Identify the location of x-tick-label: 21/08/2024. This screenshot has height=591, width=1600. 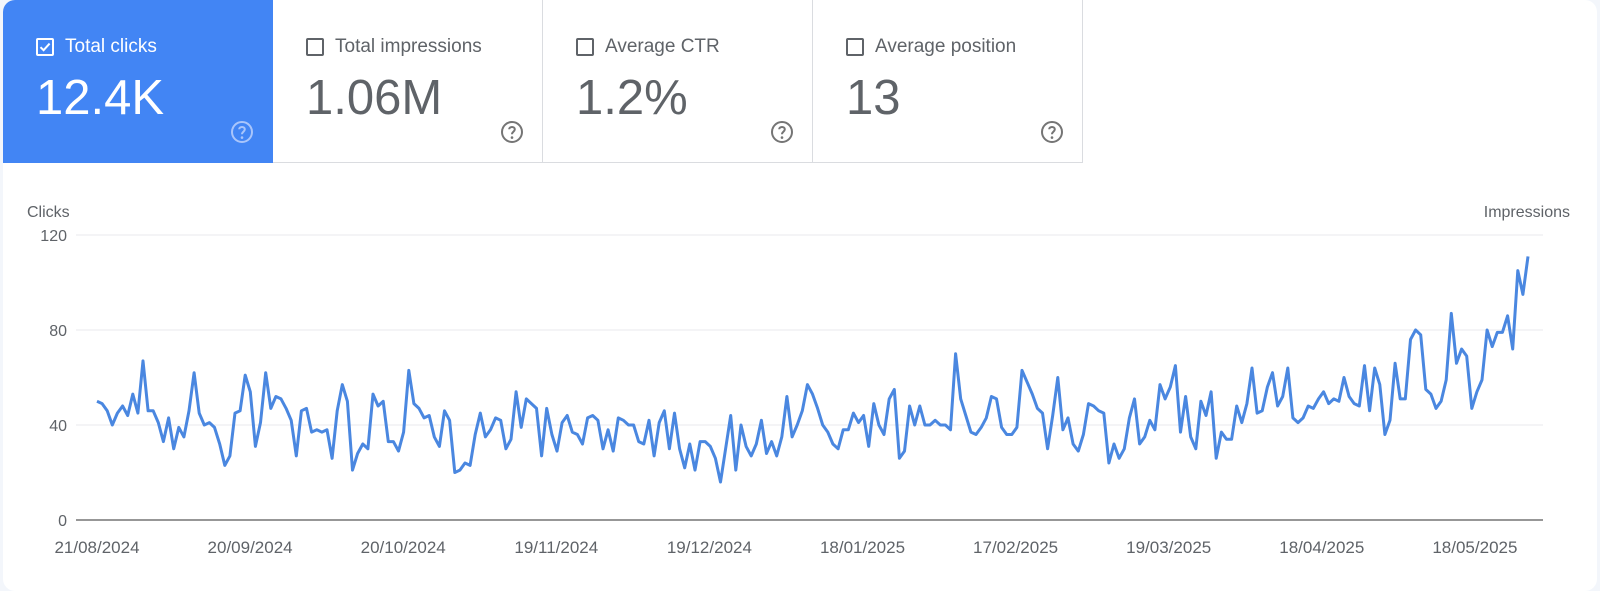
(96, 547).